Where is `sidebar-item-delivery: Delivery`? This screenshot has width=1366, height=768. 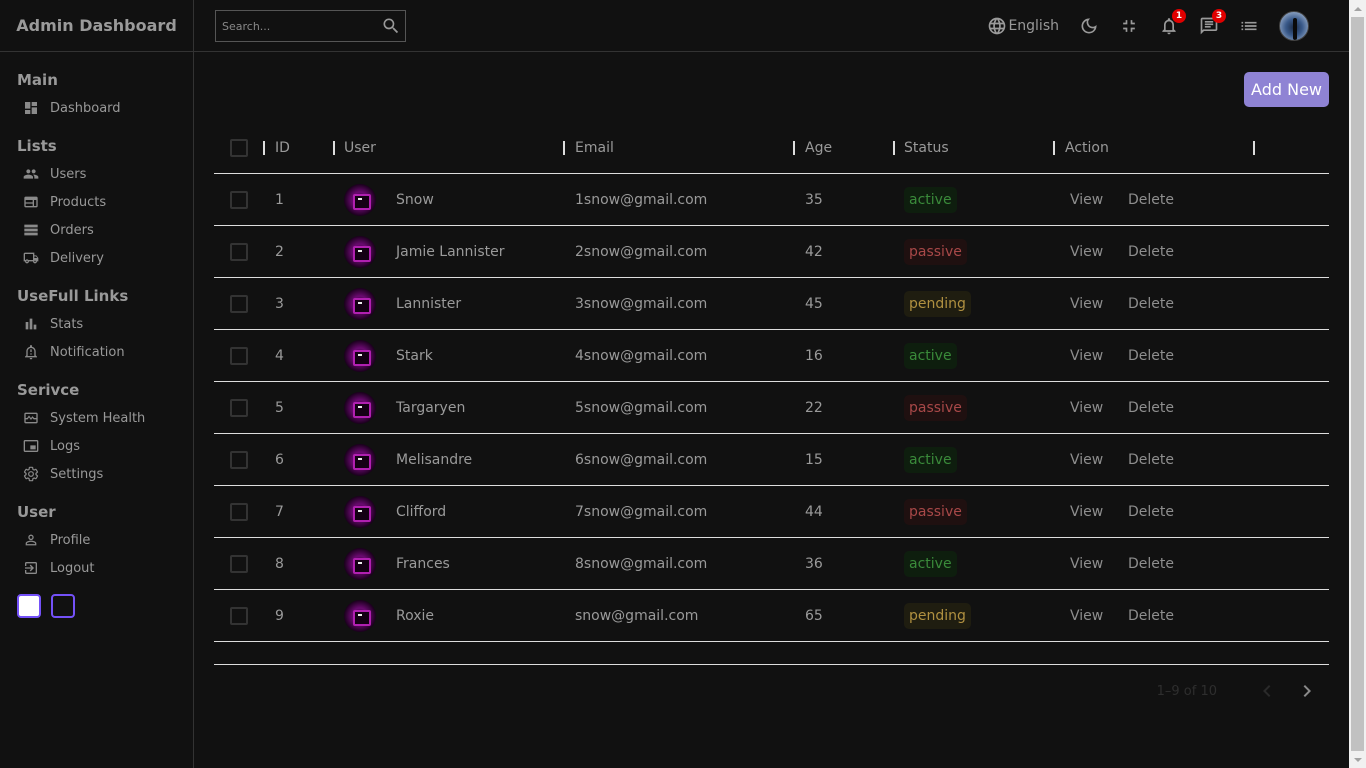 sidebar-item-delivery: Delivery is located at coordinates (105, 258).